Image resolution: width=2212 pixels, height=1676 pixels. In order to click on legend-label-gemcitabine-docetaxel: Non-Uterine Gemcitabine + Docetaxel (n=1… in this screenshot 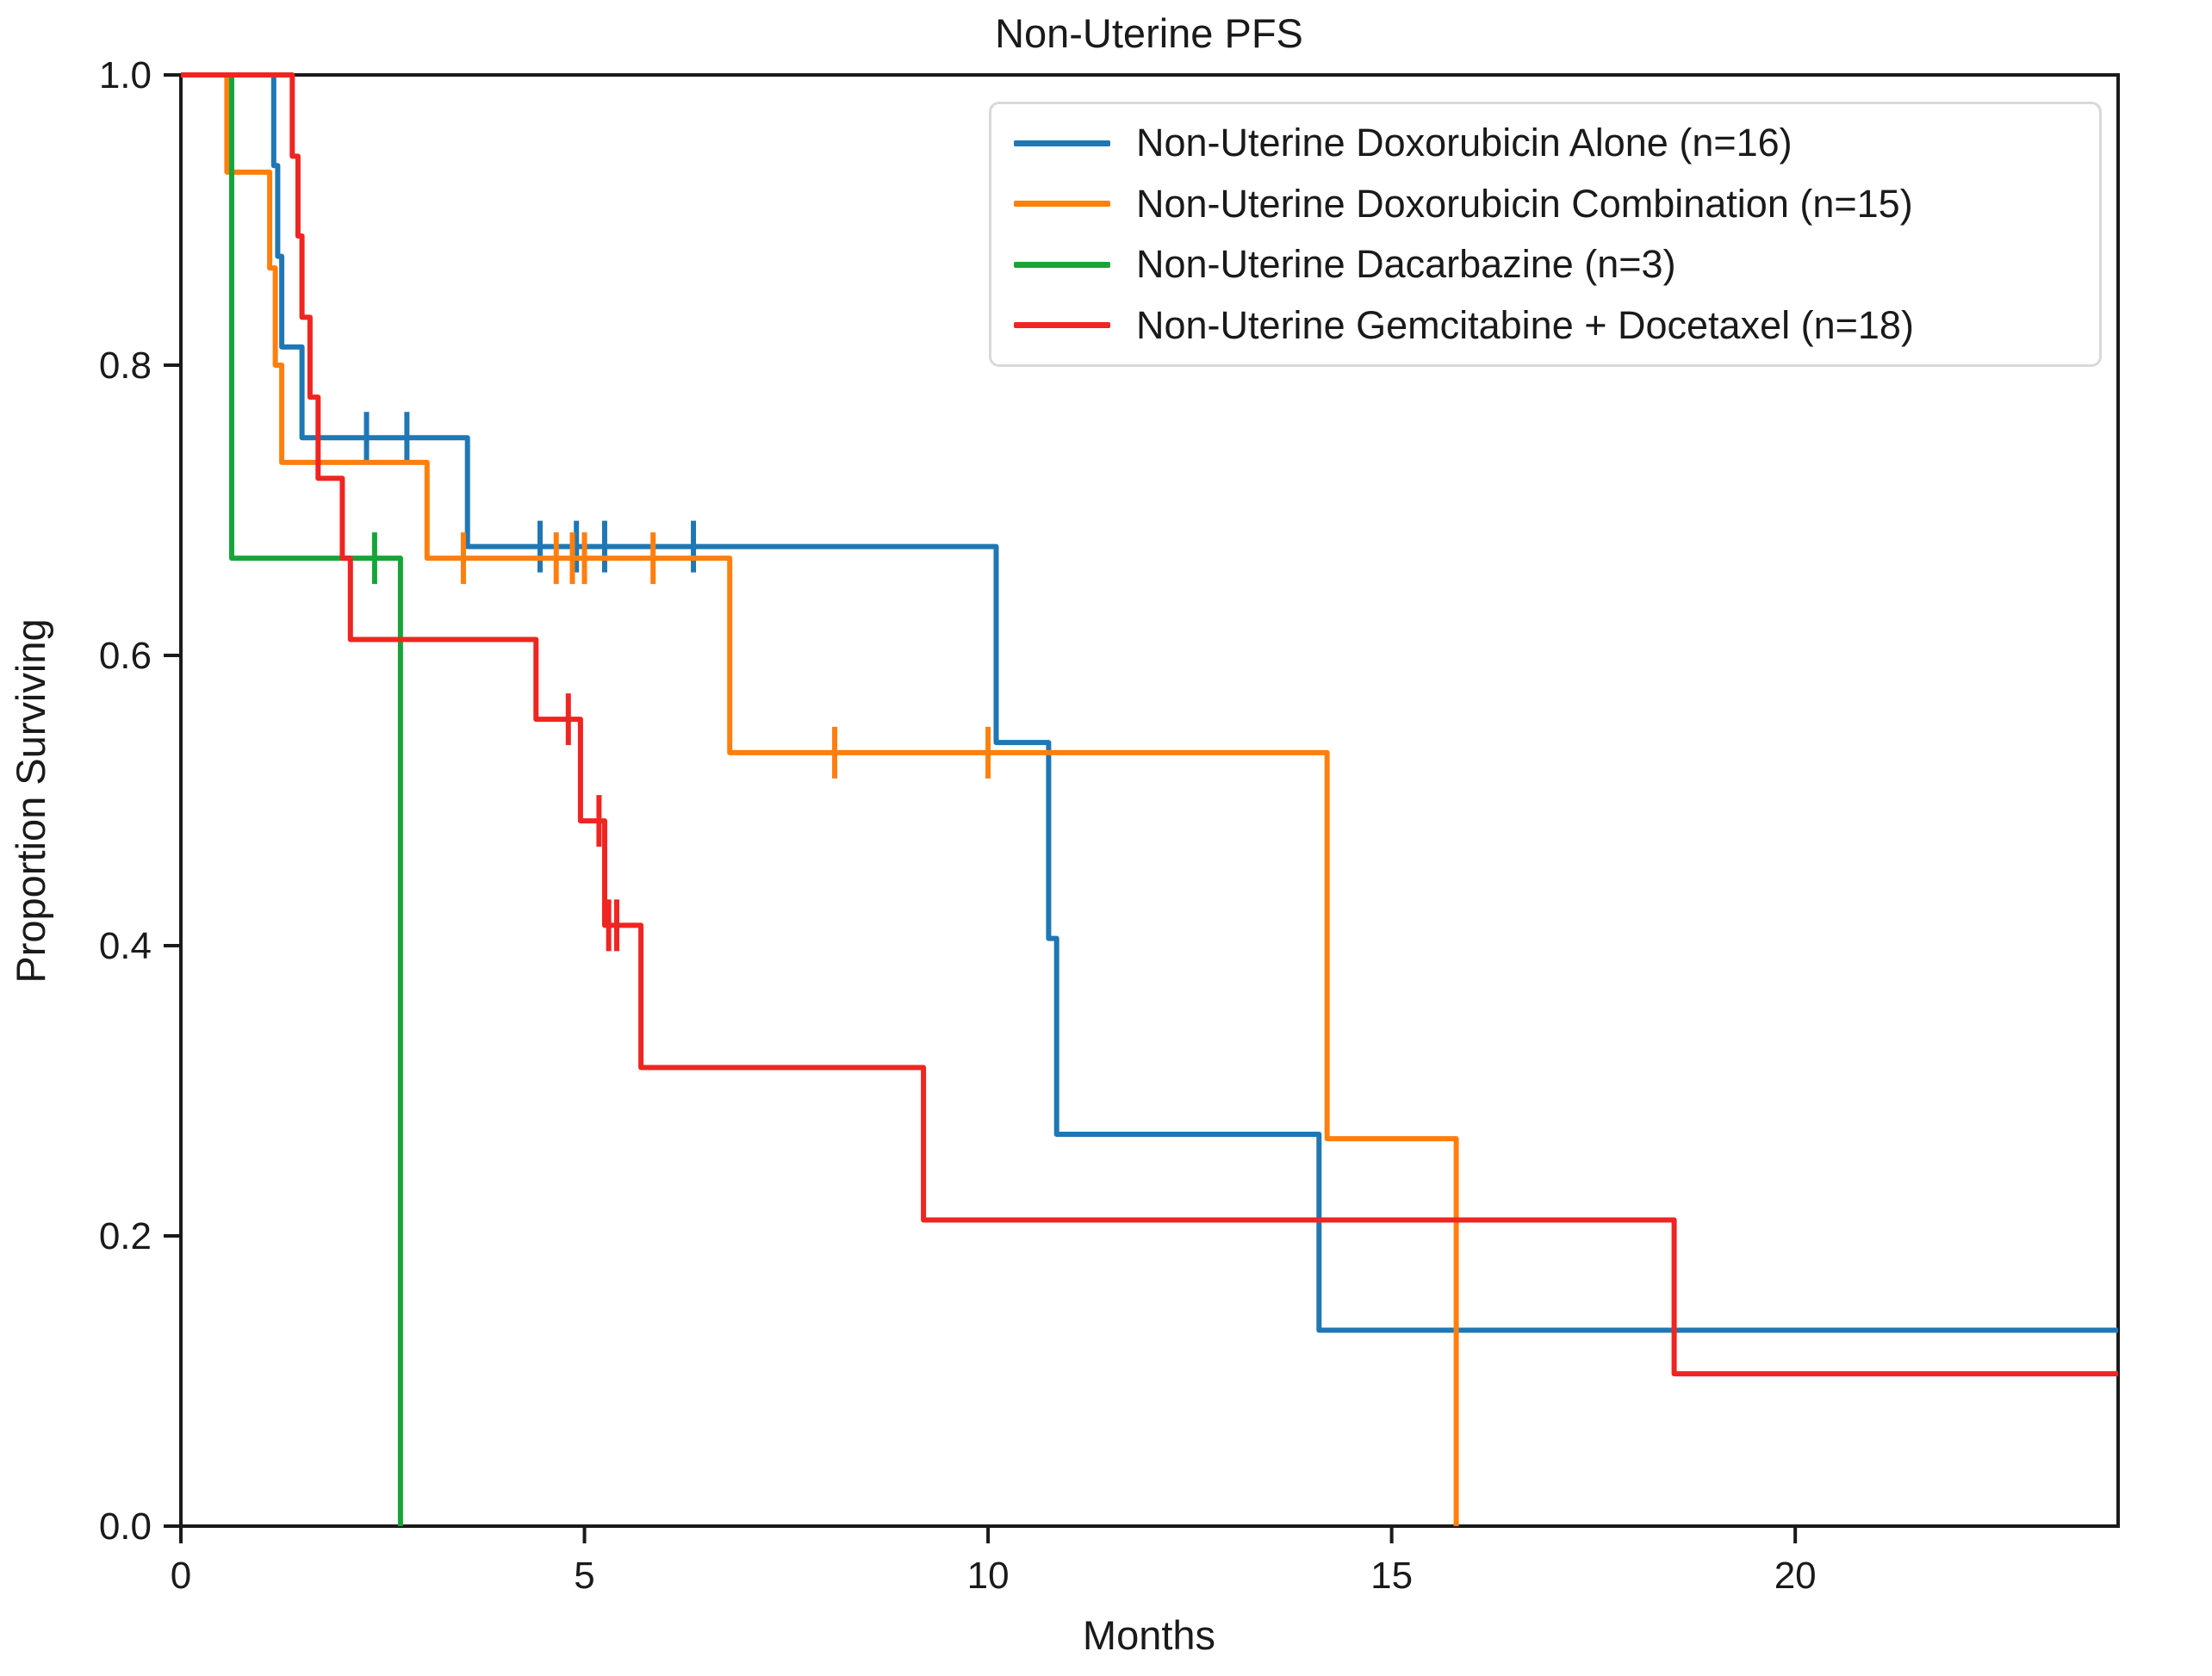, I will do `click(1525, 324)`.